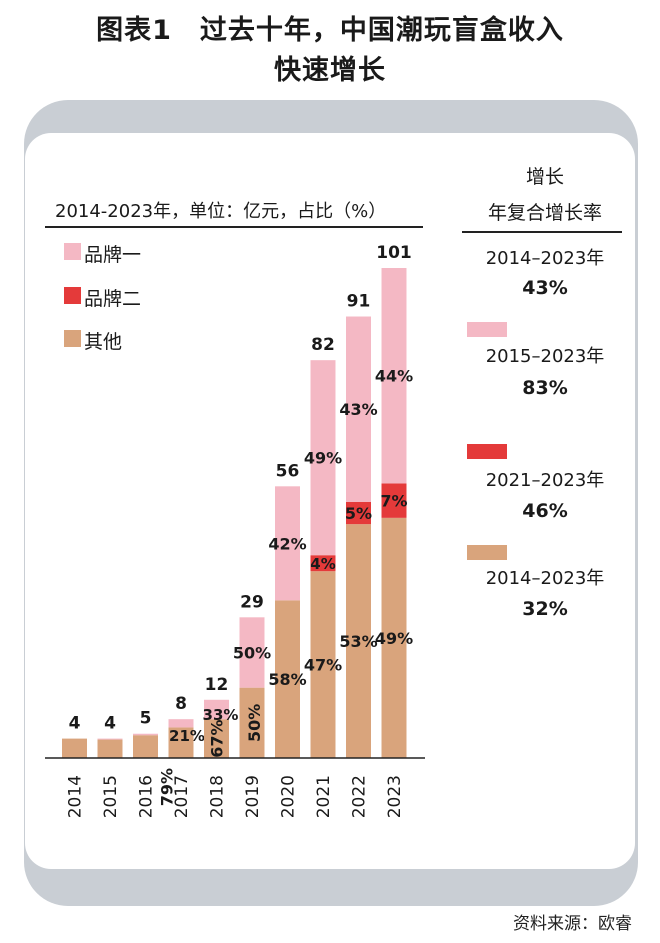 This screenshot has width=660, height=943. I want to click on total-label-2023: 101, so click(394, 253).